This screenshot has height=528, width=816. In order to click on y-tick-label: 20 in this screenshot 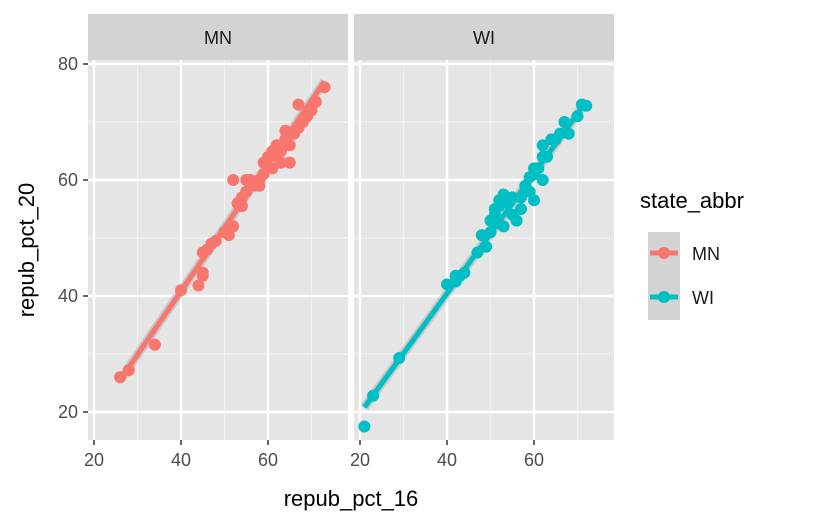, I will do `click(68, 412)`.